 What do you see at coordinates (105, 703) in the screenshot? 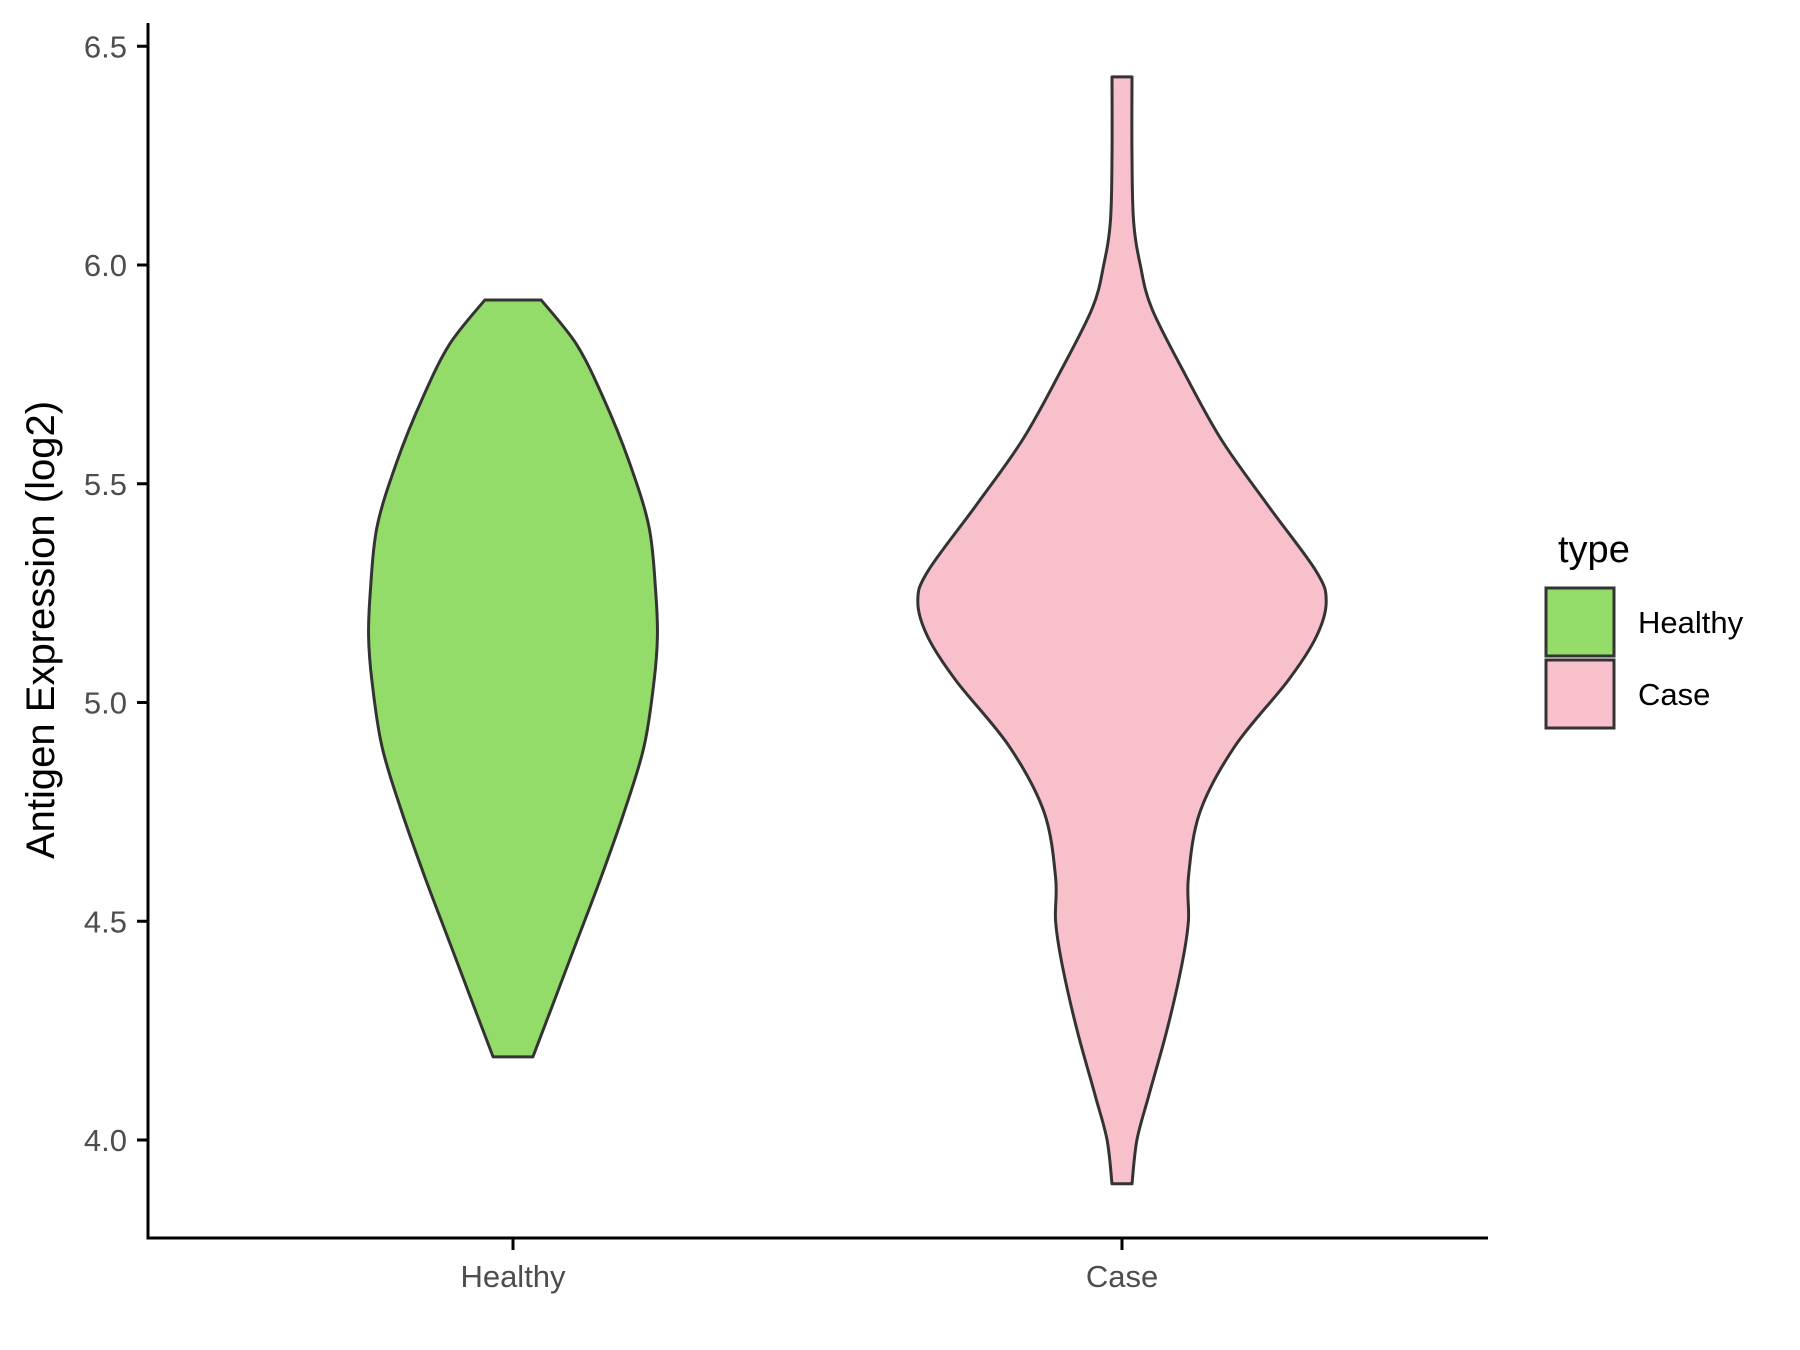
I see `y-tick-label: 5.0` at bounding box center [105, 703].